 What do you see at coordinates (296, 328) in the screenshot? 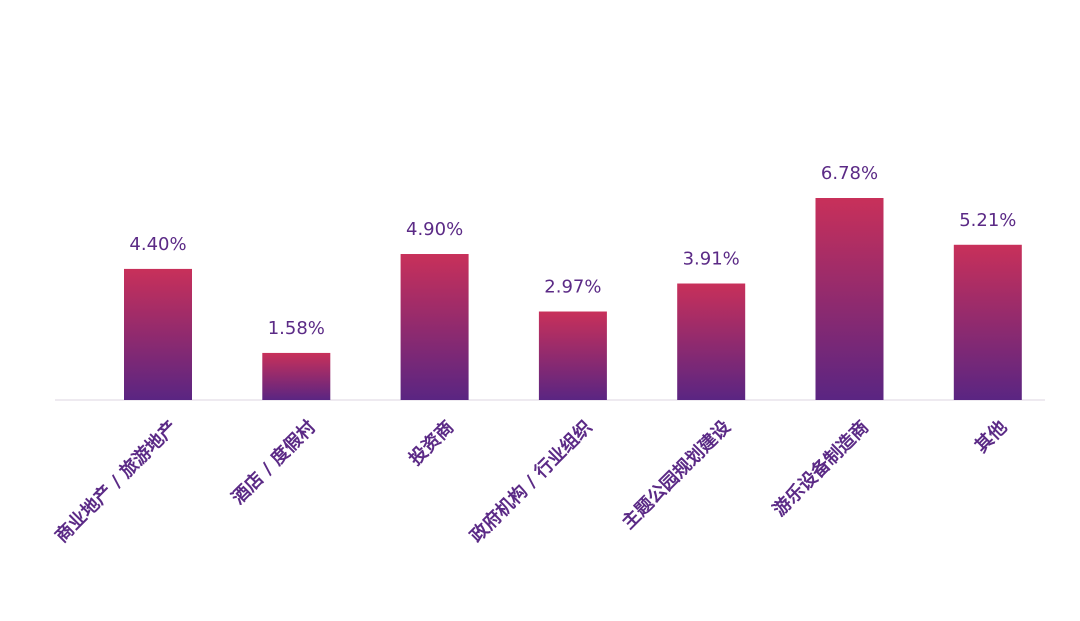
I see `value-label: 1.58%` at bounding box center [296, 328].